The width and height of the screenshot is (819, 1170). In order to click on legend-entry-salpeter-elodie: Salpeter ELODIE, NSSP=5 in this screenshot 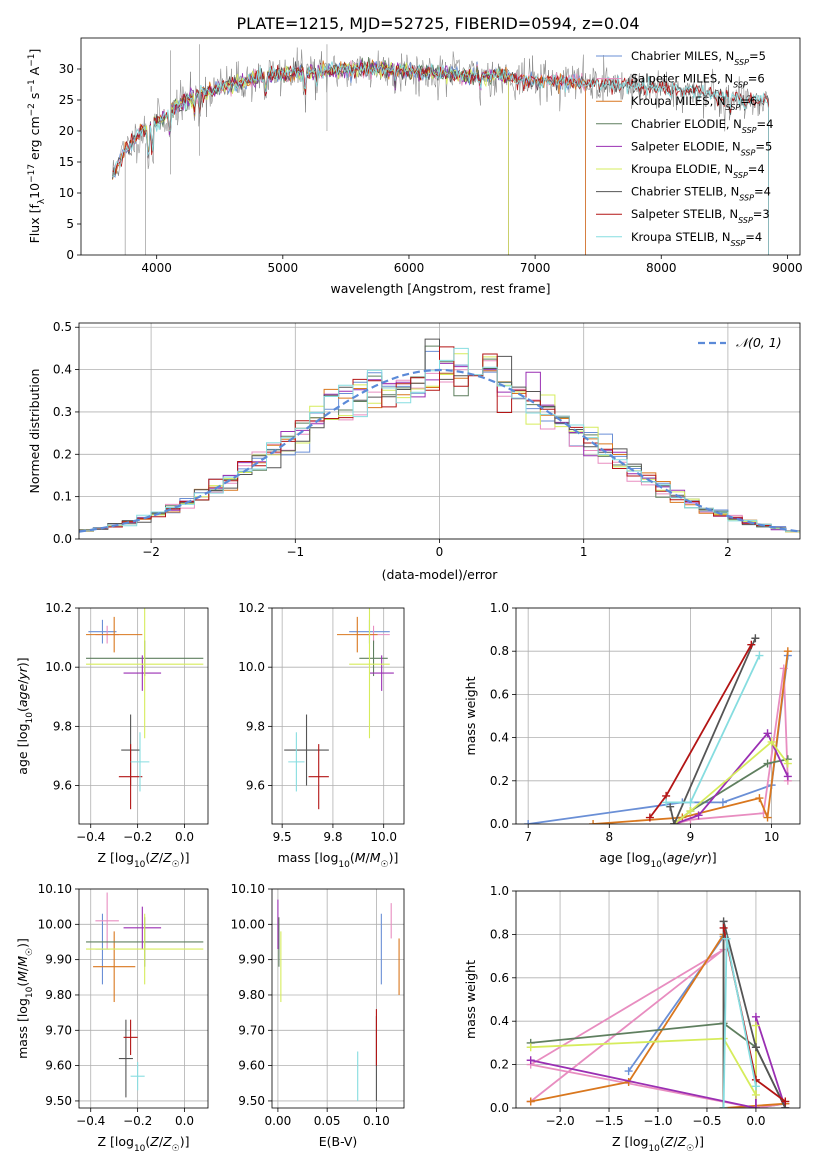, I will do `click(684, 148)`.